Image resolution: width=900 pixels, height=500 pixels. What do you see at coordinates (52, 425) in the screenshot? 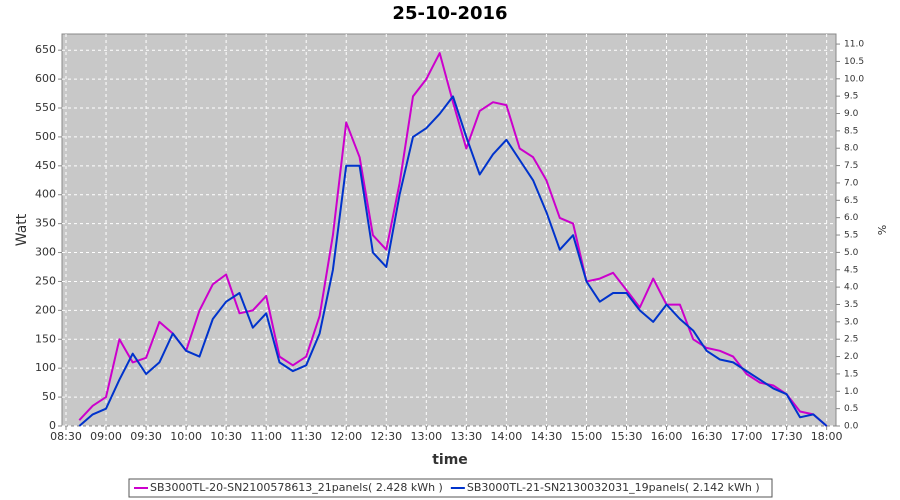
I see `y-tick-label: 0` at bounding box center [52, 425].